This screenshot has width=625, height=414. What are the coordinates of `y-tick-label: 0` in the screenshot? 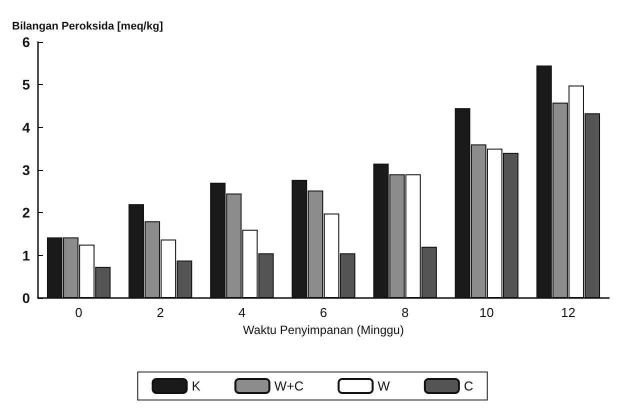 It's located at (26, 298).